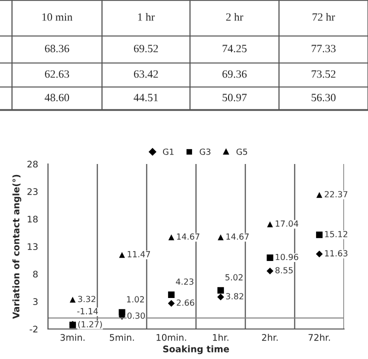 The height and width of the screenshot is (359, 368). I want to click on data-label: 5.02, so click(234, 277).